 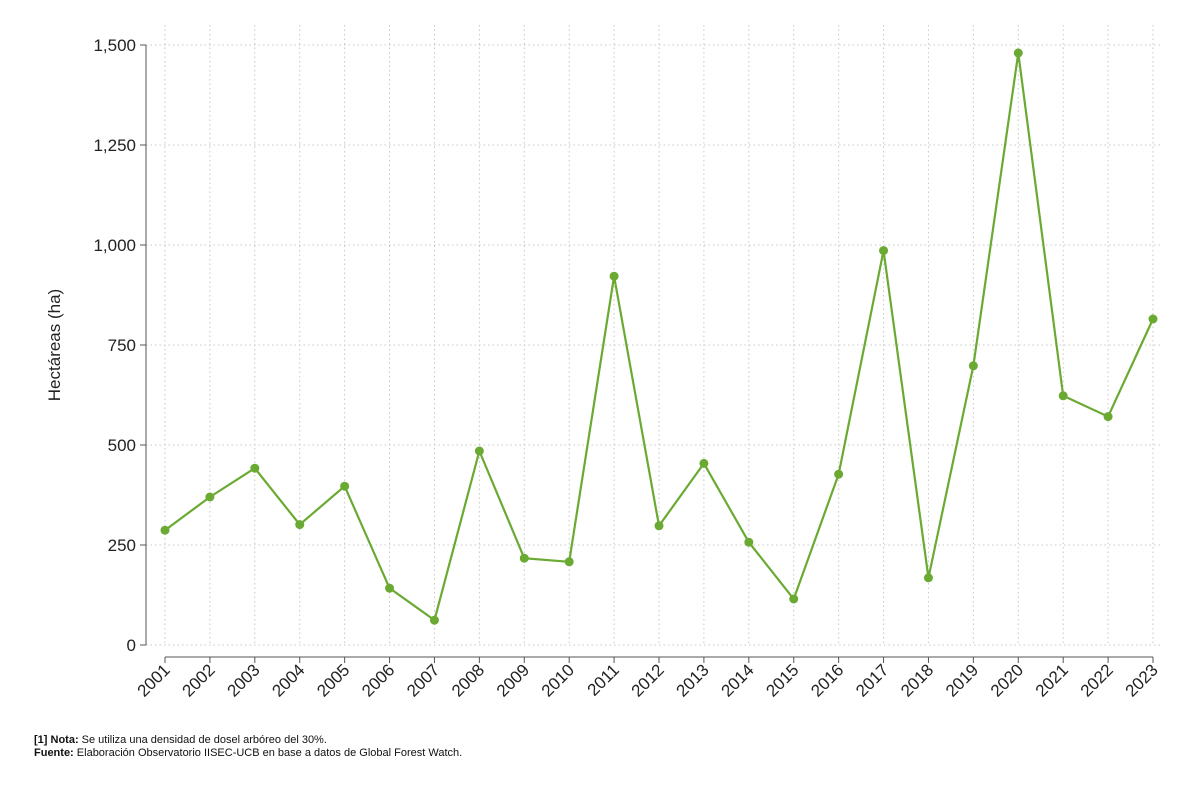 What do you see at coordinates (122, 345) in the screenshot?
I see `y-tick-label: 750` at bounding box center [122, 345].